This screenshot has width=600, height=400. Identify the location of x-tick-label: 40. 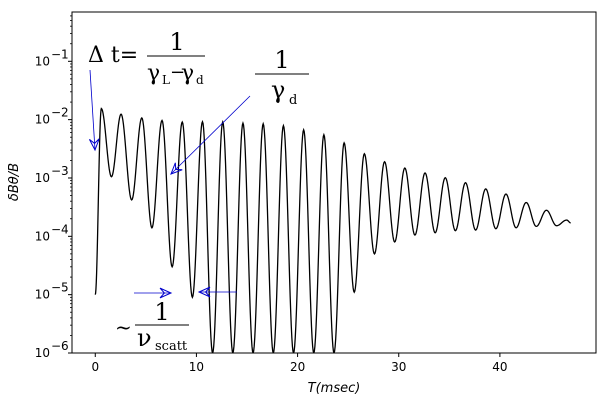
(499, 367).